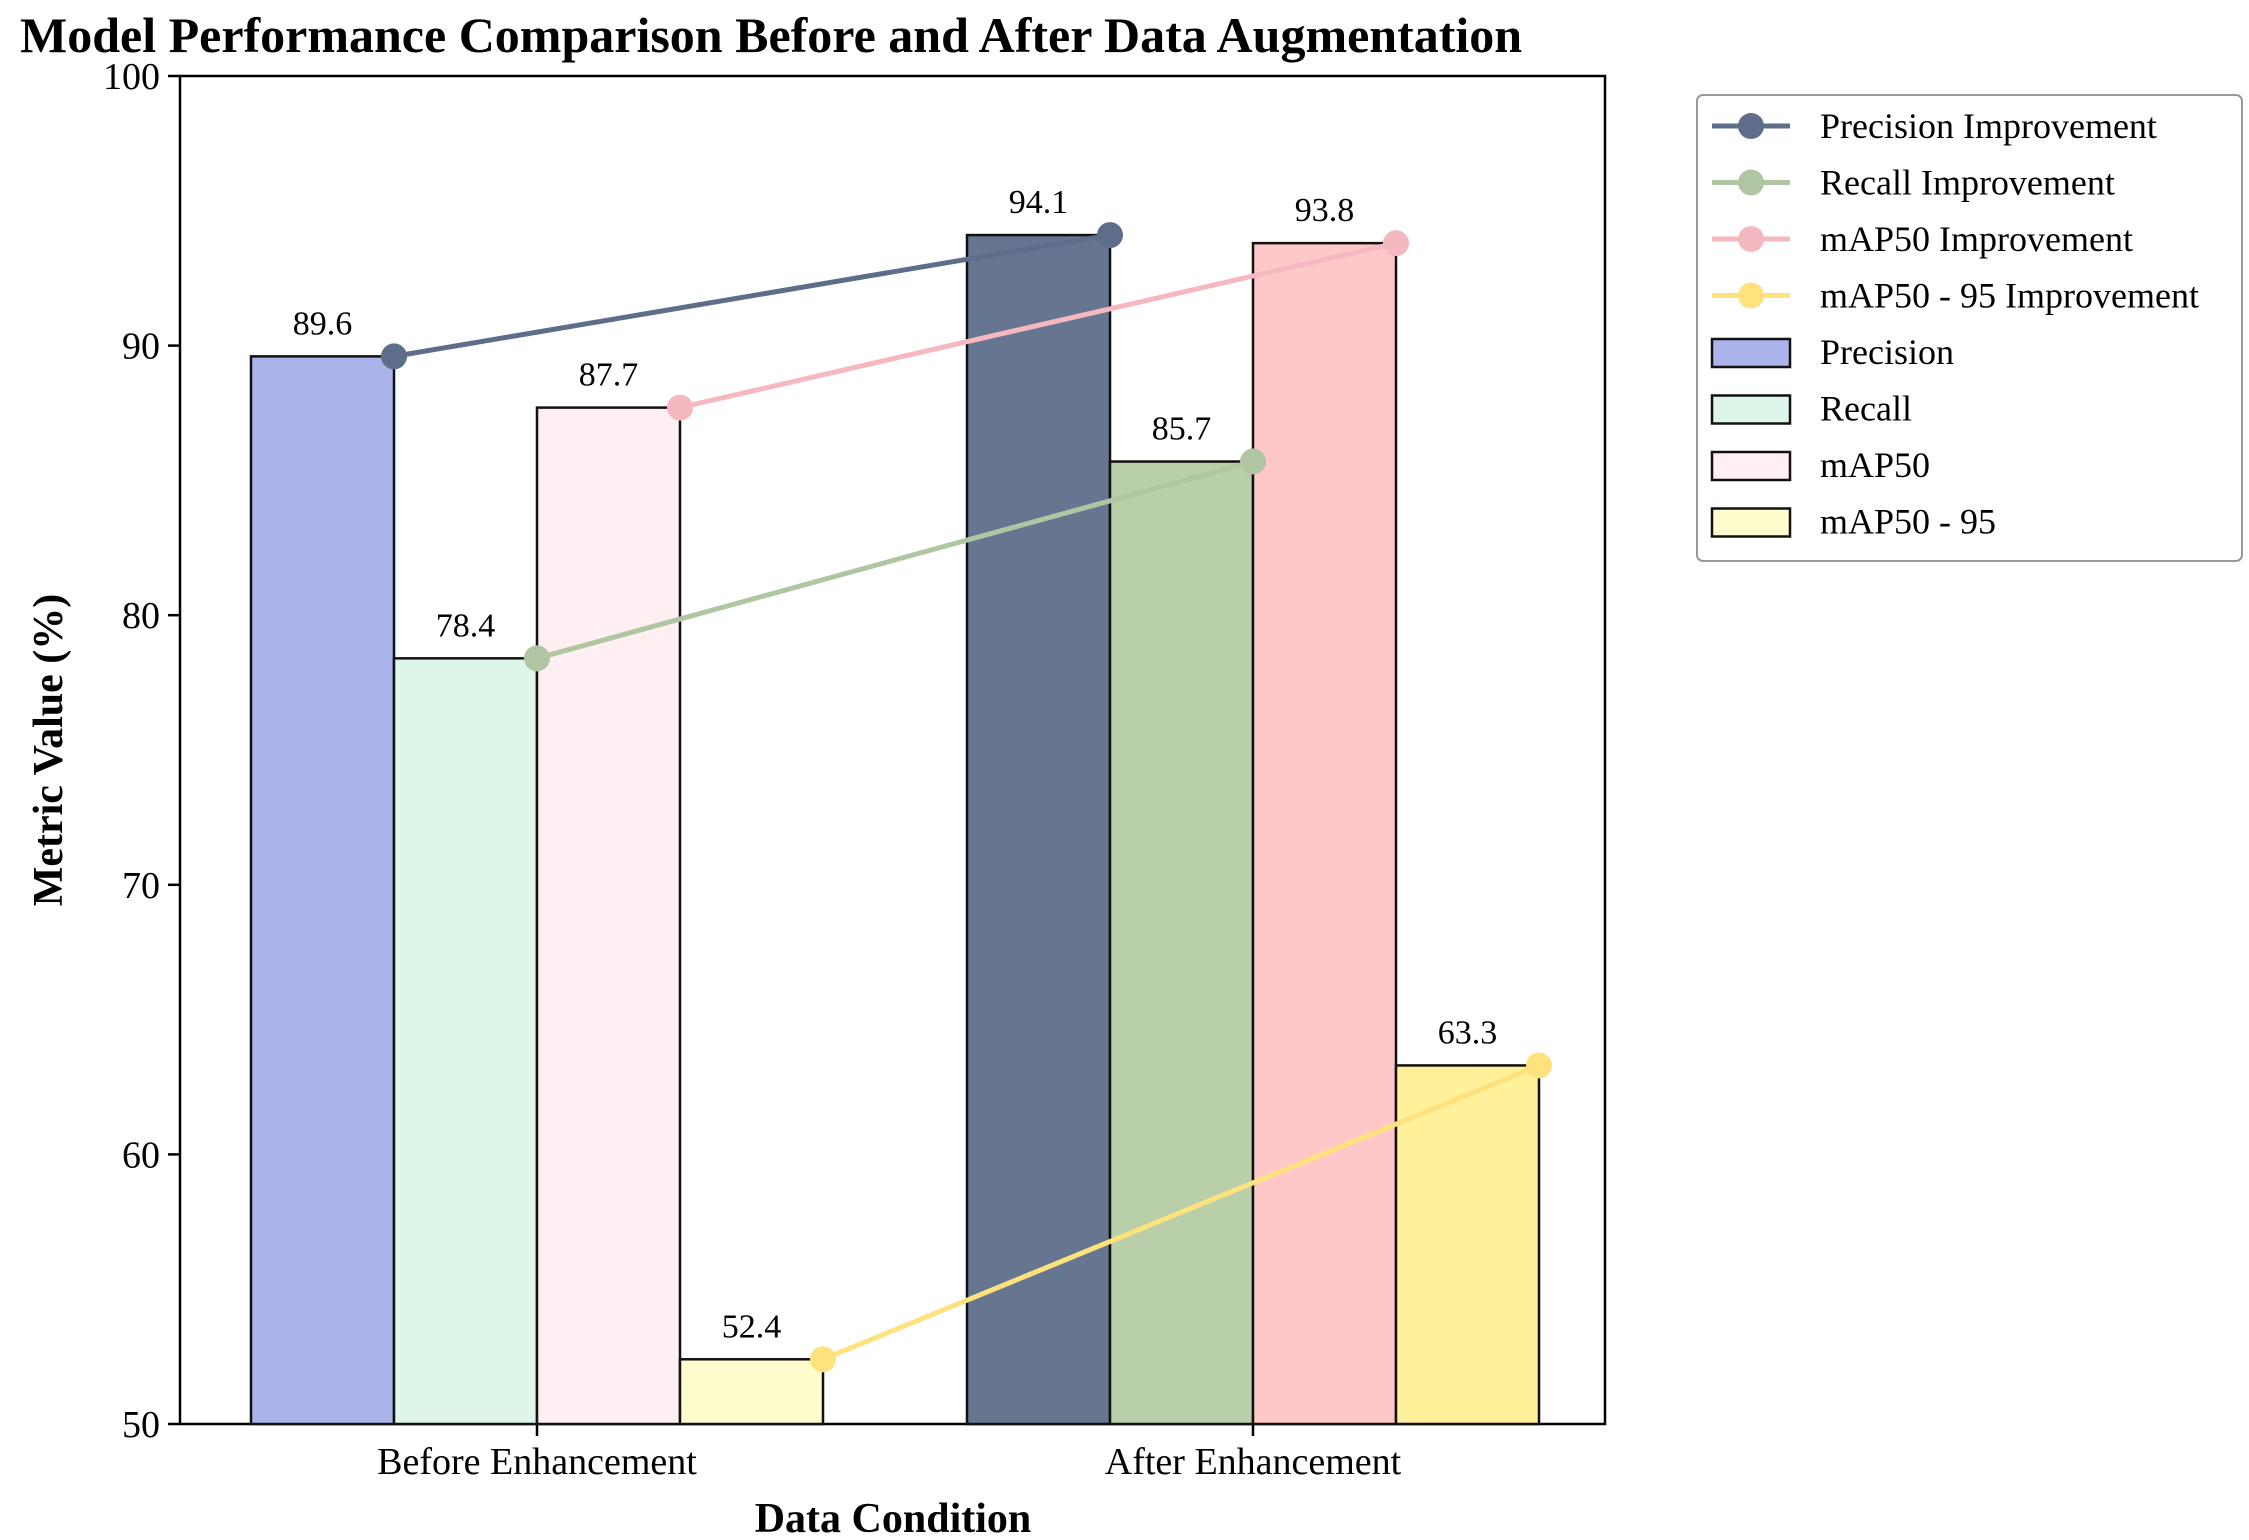 Image resolution: width=2249 pixels, height=1540 pixels. I want to click on legend-entry-precision-improvement: Precision Improvement, so click(1934, 126).